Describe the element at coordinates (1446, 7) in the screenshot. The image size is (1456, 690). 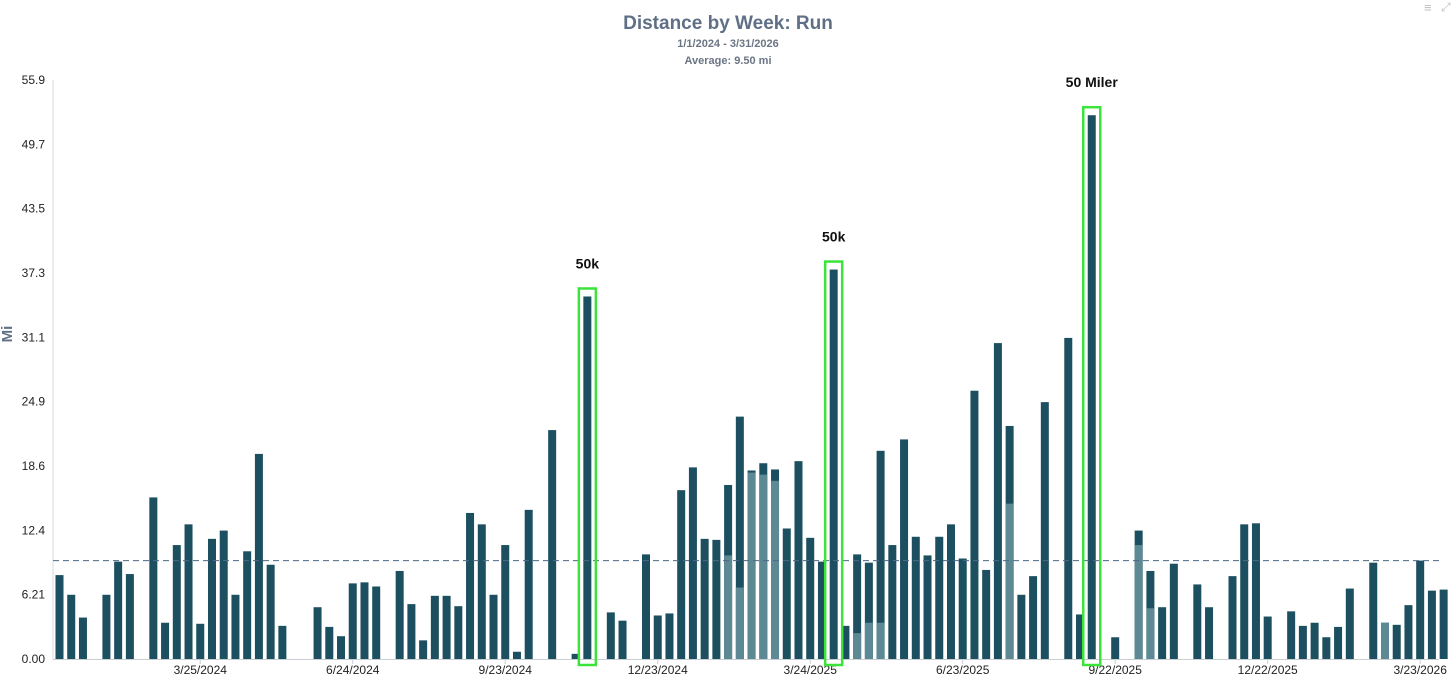
I see `expand-icon: ⤢` at that location.